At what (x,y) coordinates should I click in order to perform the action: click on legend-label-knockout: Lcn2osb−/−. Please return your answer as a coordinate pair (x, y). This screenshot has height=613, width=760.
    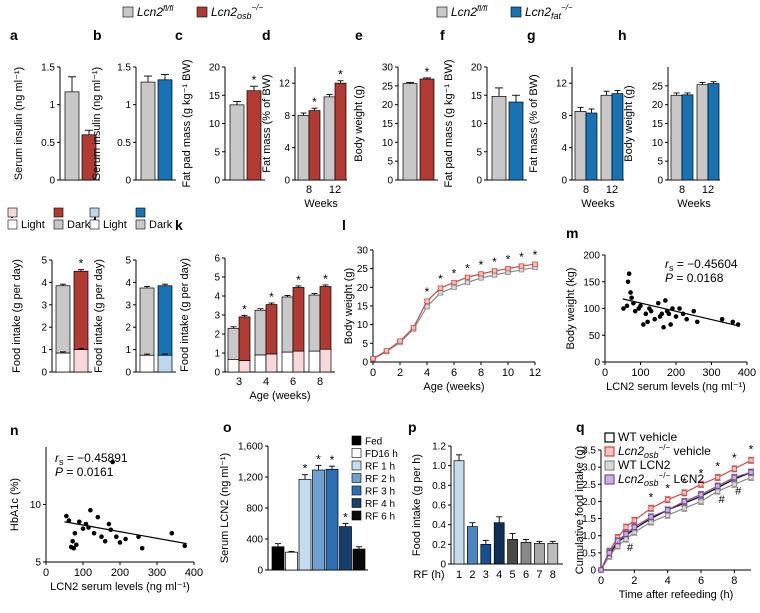
    Looking at the image, I should click on (237, 12).